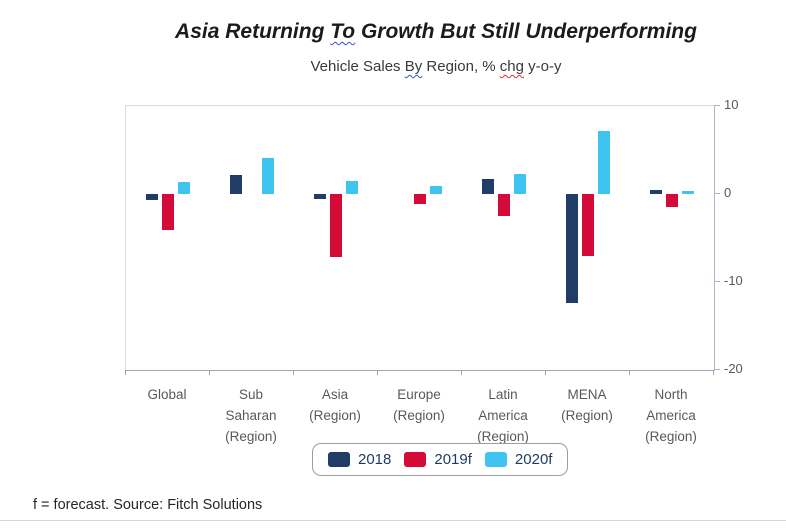 The image size is (786, 529). I want to click on subtitle-squiggle-word-by: By, so click(413, 66).